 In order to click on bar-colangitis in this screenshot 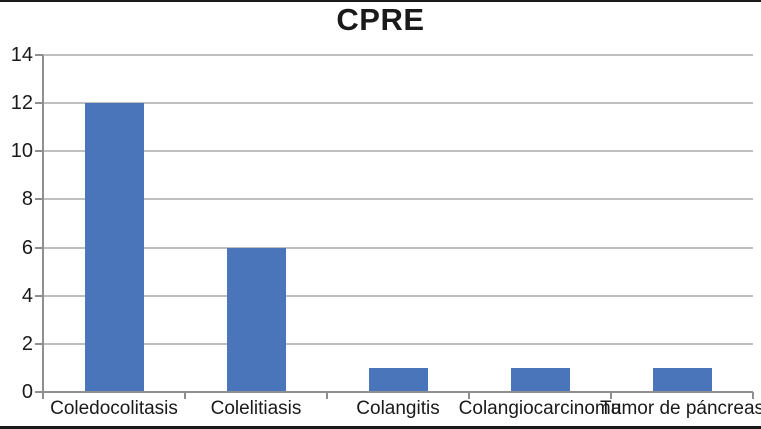, I will do `click(398, 379)`.